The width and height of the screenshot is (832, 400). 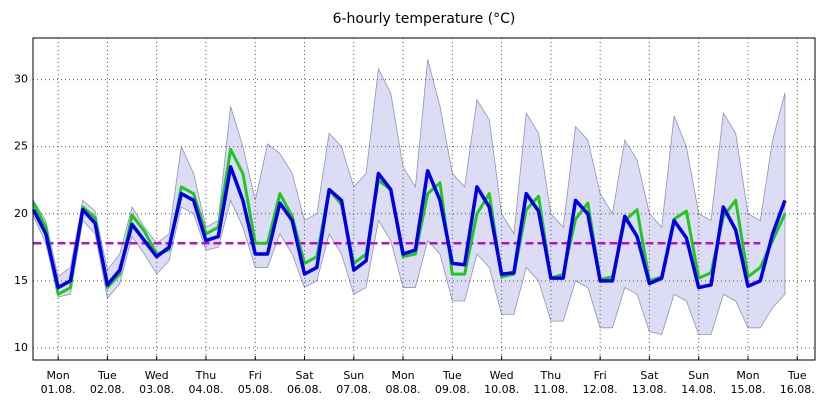 What do you see at coordinates (21, 347) in the screenshot?
I see `y-tick-label: 10` at bounding box center [21, 347].